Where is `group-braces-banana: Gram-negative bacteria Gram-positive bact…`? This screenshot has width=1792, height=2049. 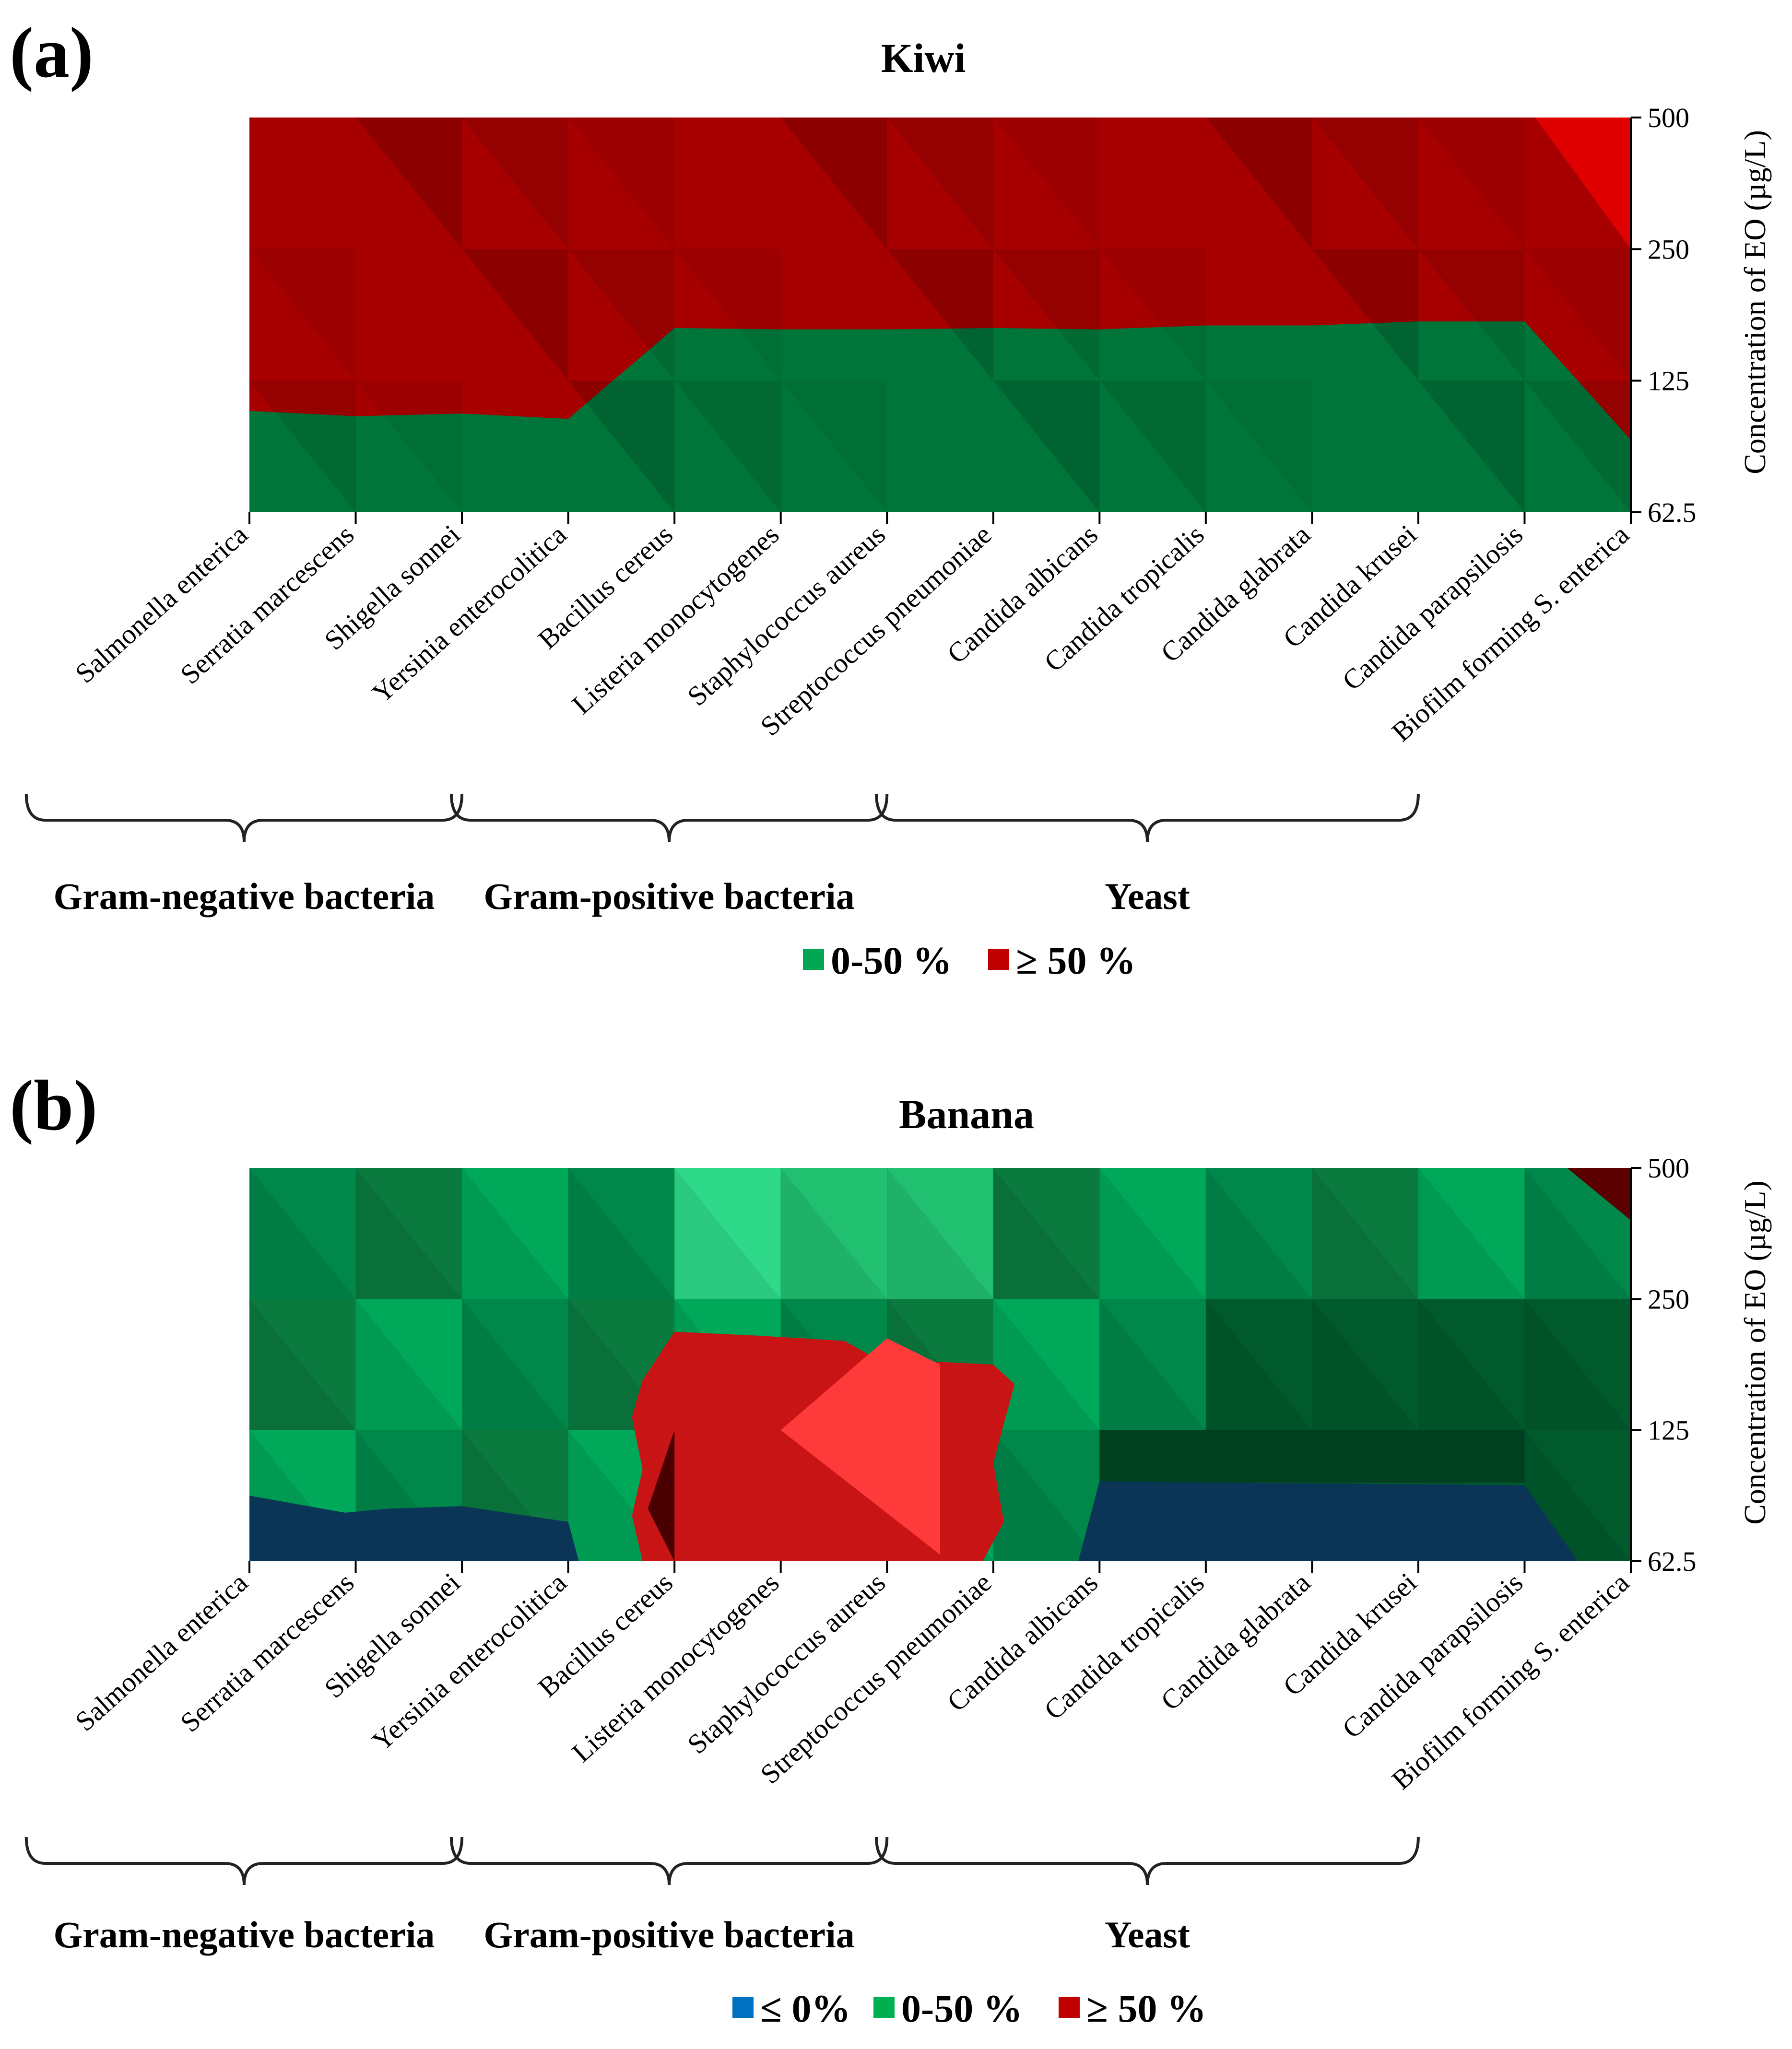 group-braces-banana: Gram-negative bacteria Gram-positive bact… is located at coordinates (722, 1896).